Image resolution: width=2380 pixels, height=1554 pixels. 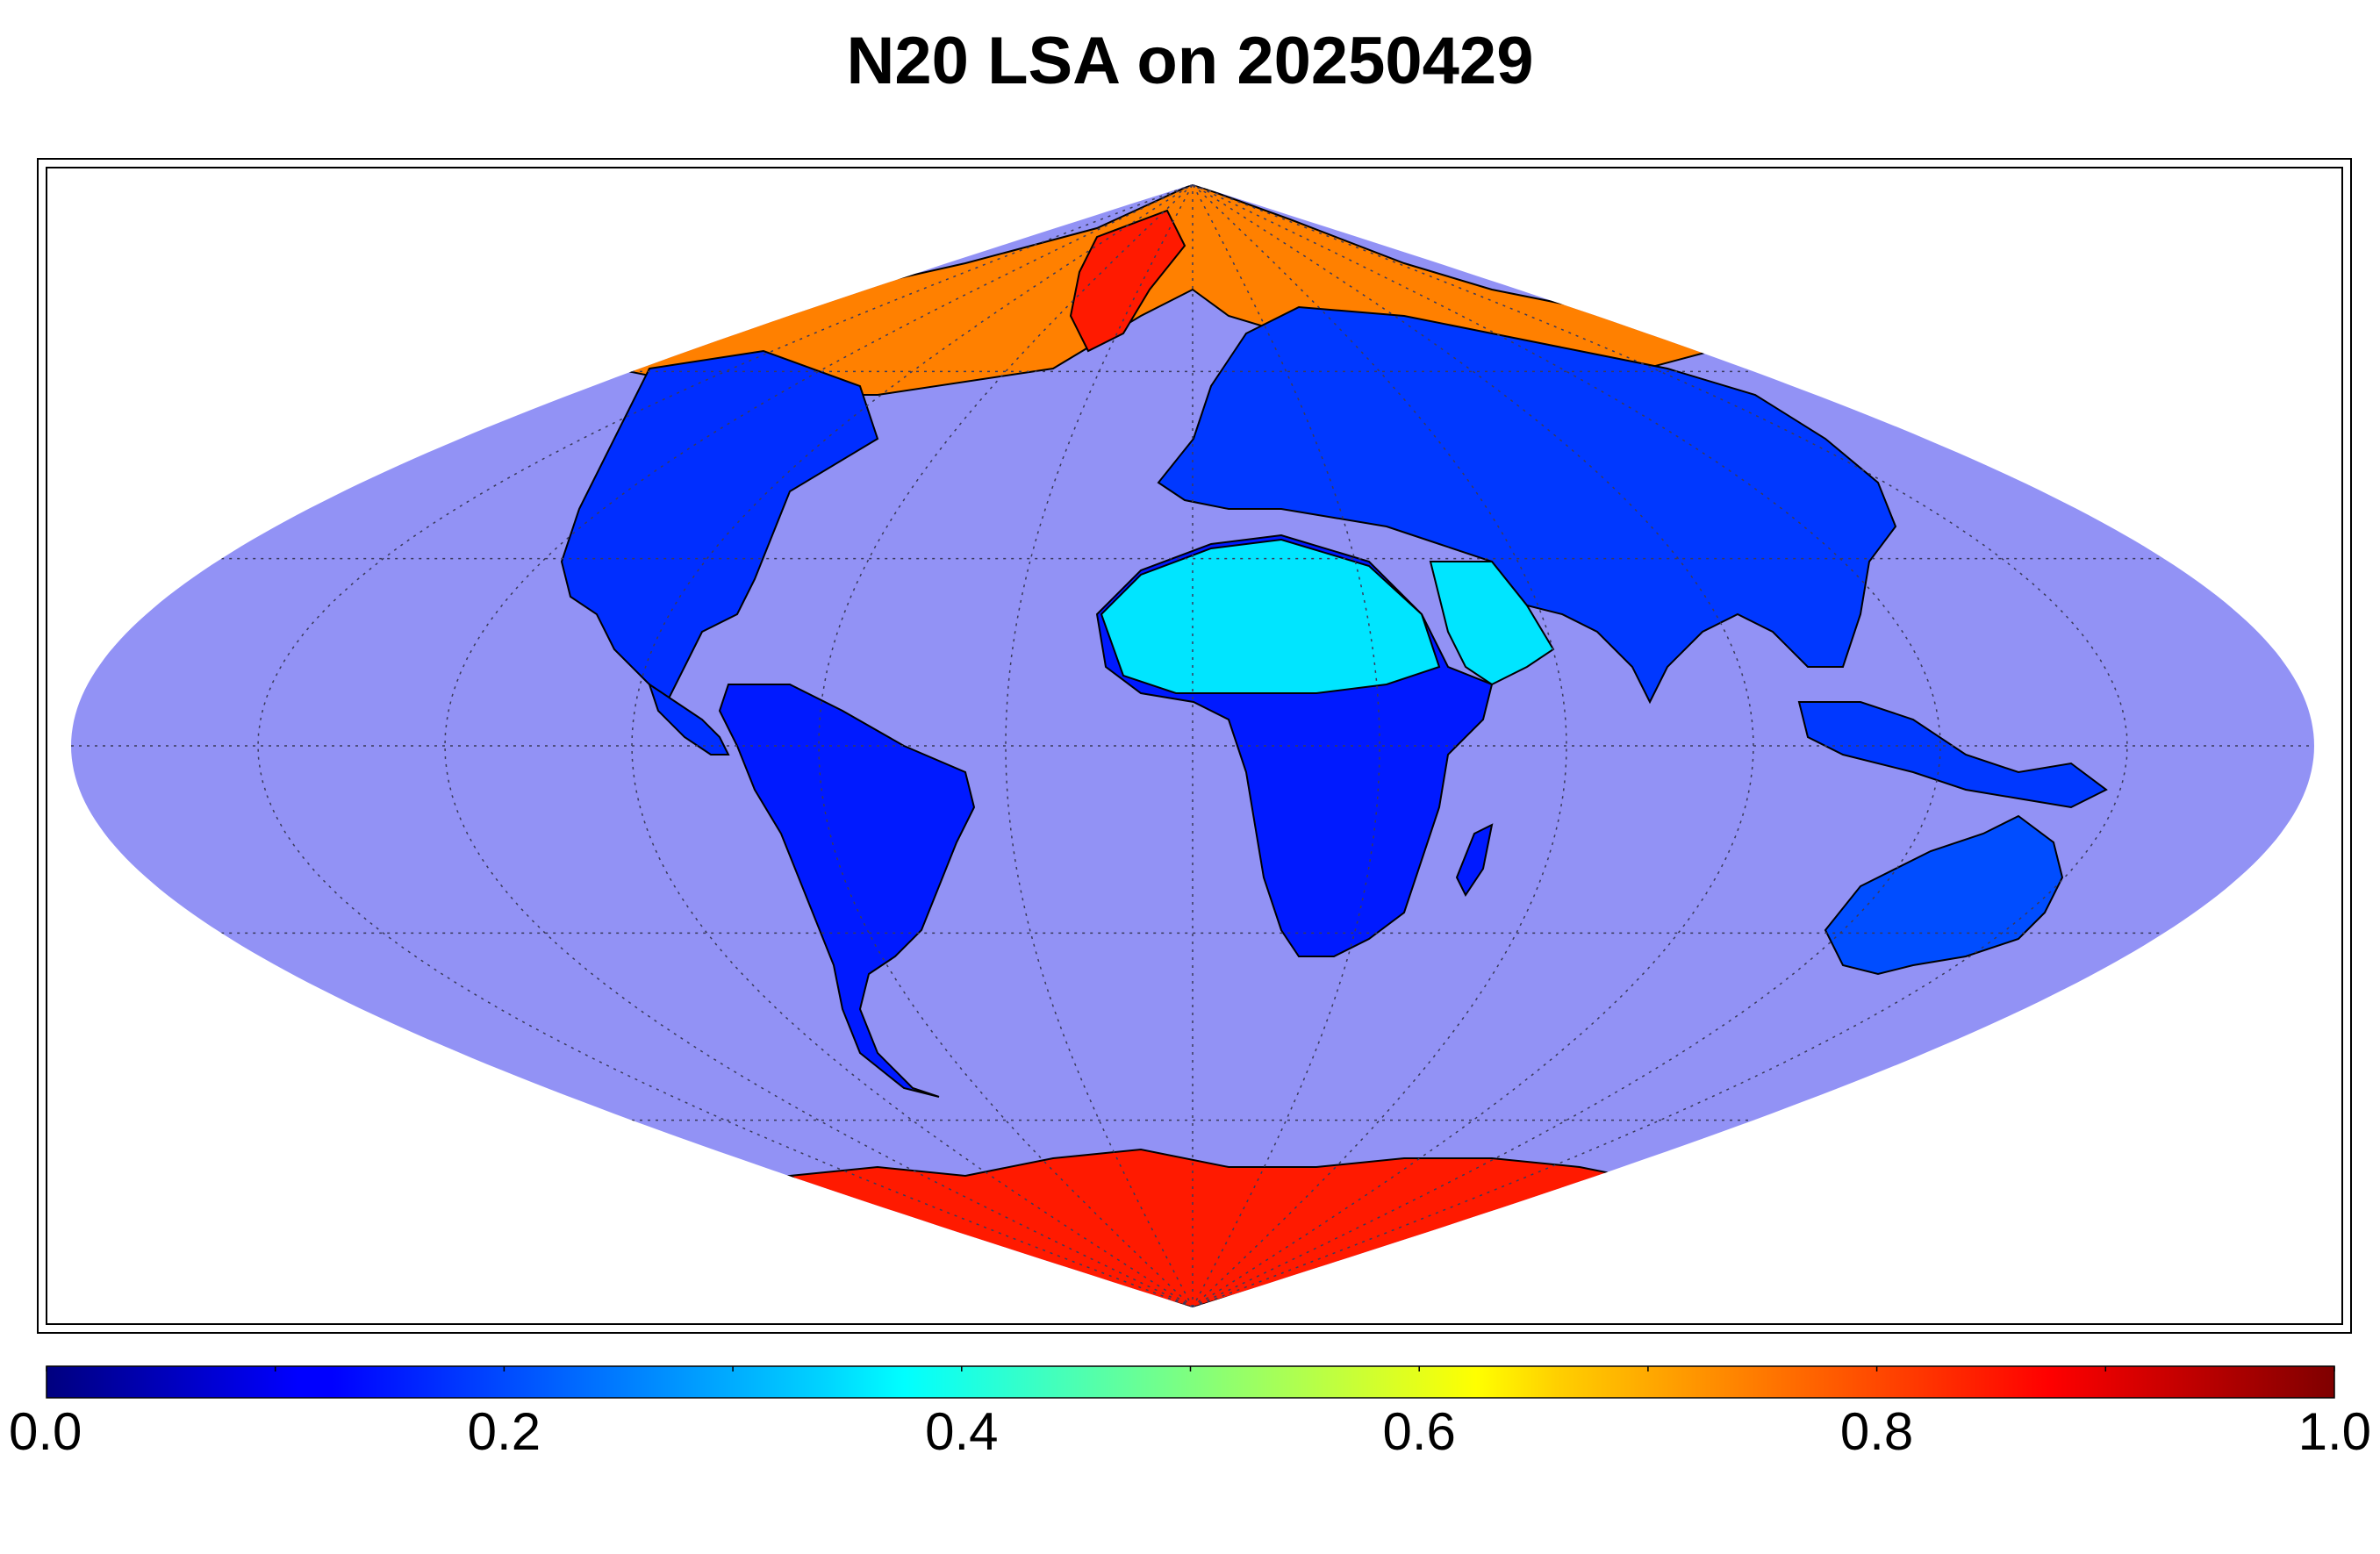 I want to click on colorbar-tick-label: 0.0, so click(x=45, y=1431).